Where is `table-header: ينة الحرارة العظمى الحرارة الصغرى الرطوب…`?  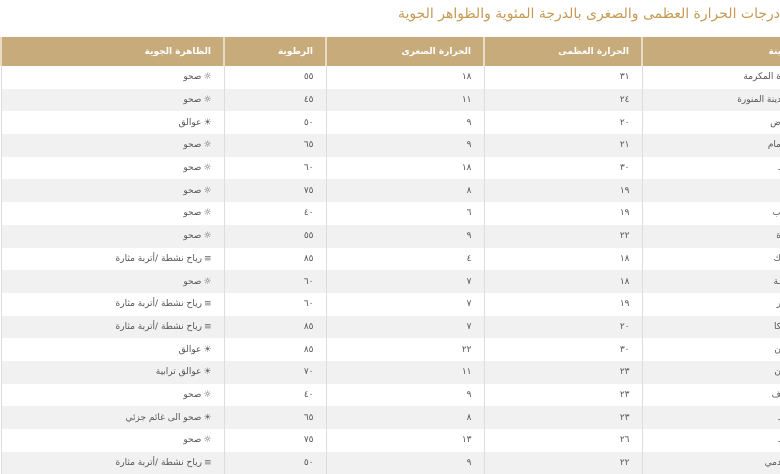 table-header: ينة الحرارة العظمى الحرارة الصغرى الرطوب… is located at coordinates (390, 51).